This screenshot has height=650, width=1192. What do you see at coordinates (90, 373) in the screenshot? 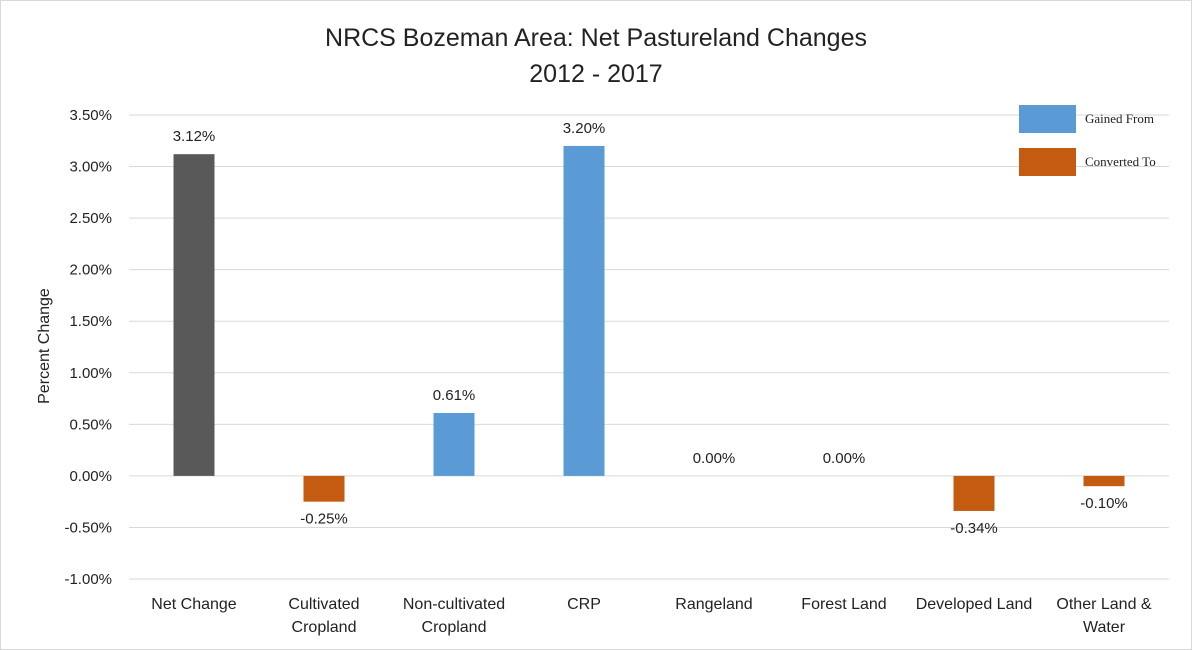
I see `y-tick-label: 1.00%` at bounding box center [90, 373].